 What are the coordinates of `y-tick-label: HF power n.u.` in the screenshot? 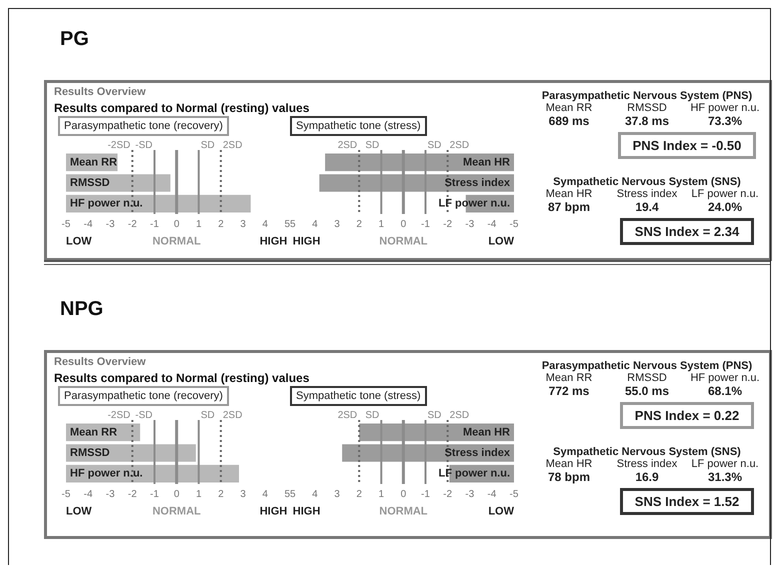 It's located at (106, 204).